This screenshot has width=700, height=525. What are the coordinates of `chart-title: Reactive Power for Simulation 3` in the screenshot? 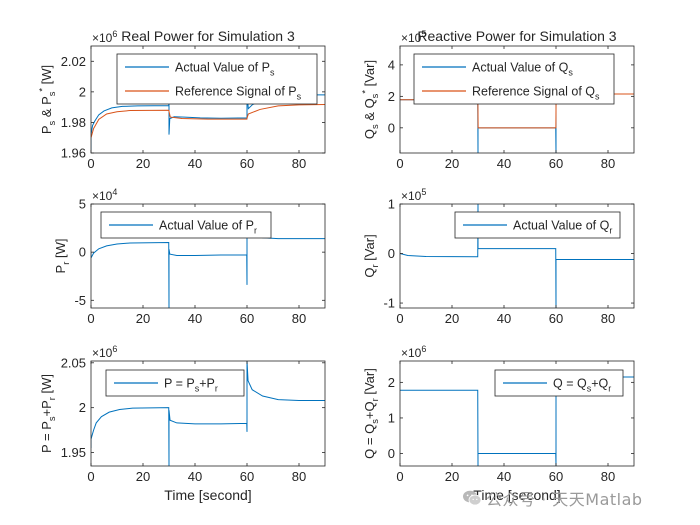 It's located at (516, 36).